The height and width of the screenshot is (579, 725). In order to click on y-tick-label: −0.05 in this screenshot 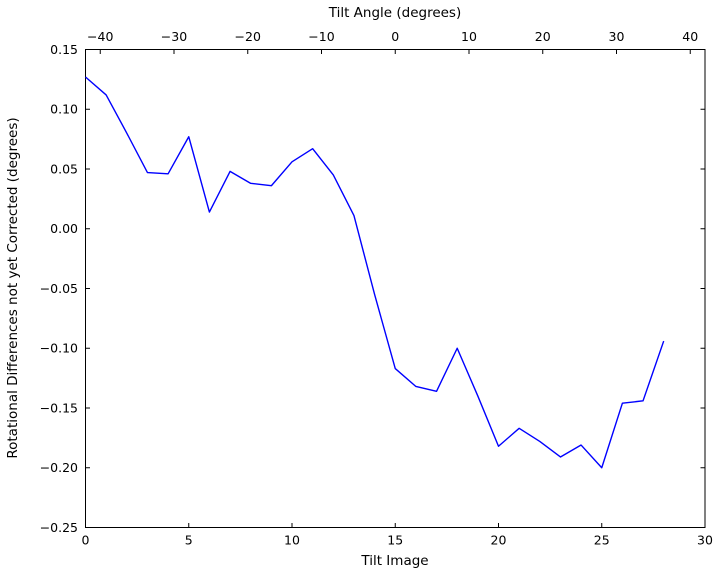, I will do `click(59, 288)`.